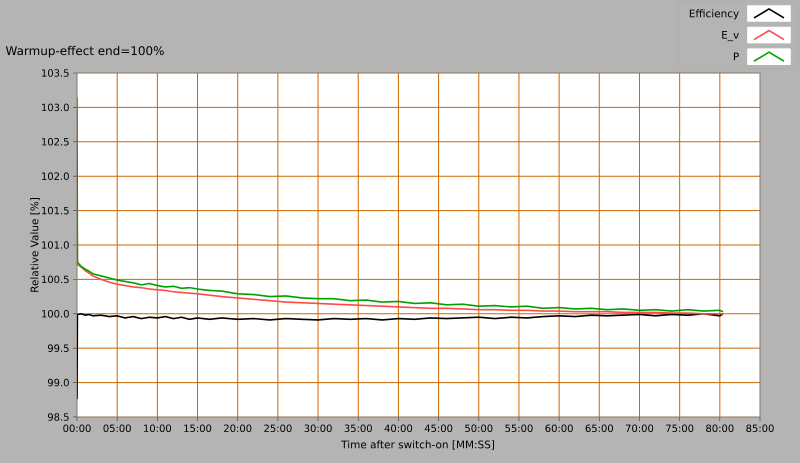 Image resolution: width=800 pixels, height=463 pixels. What do you see at coordinates (55, 280) in the screenshot?
I see `y-tick-label: 100.5` at bounding box center [55, 280].